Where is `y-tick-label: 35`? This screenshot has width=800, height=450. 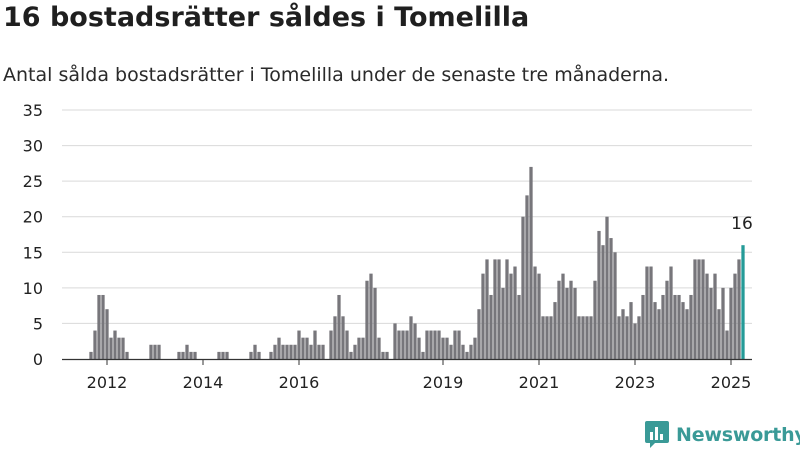
y-tick-label: 35 is located at coordinates (33, 110).